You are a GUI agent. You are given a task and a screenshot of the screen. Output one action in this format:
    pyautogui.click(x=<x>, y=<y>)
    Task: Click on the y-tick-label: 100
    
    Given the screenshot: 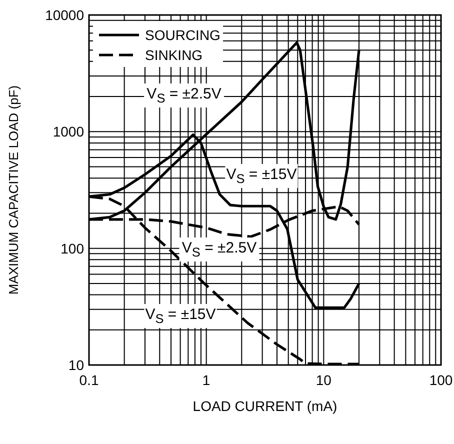 What is the action you would take?
    pyautogui.click(x=72, y=248)
    